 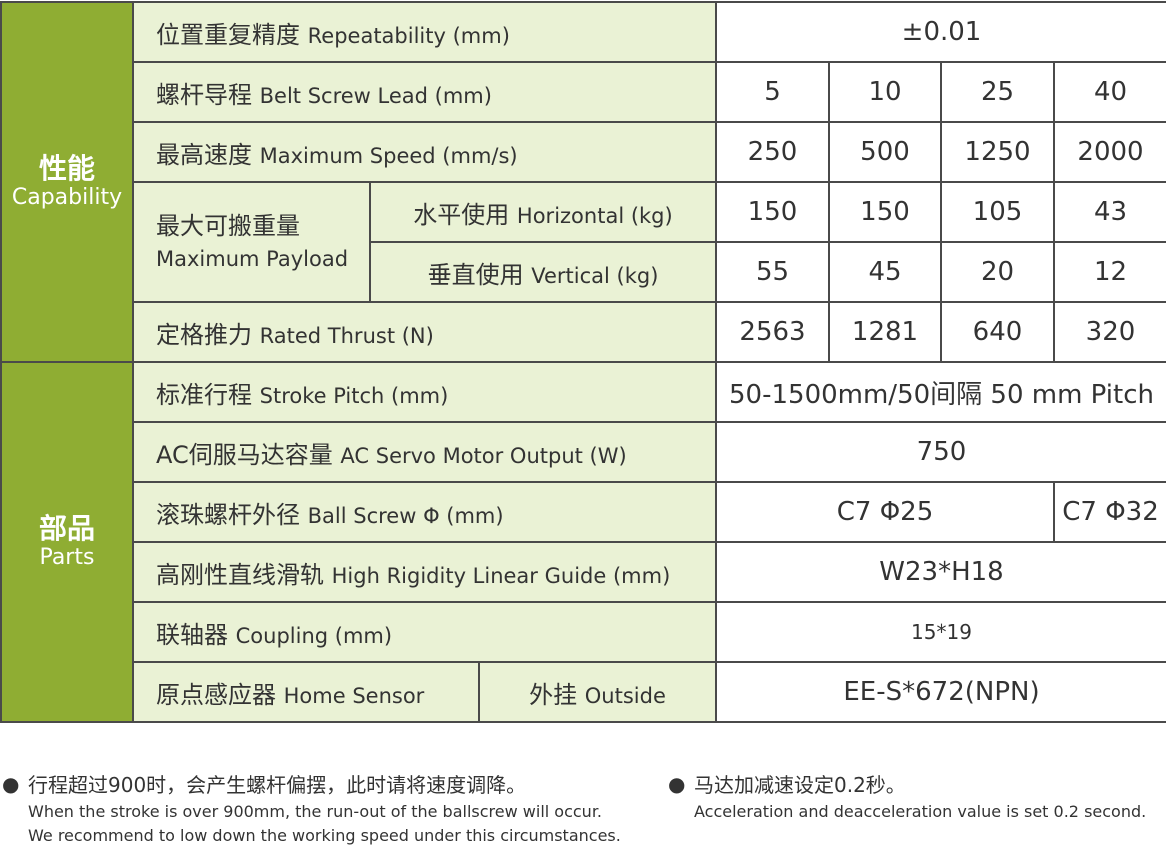 I want to click on label-vertical: 垂直使用 Vertical (kg), so click(x=543, y=272).